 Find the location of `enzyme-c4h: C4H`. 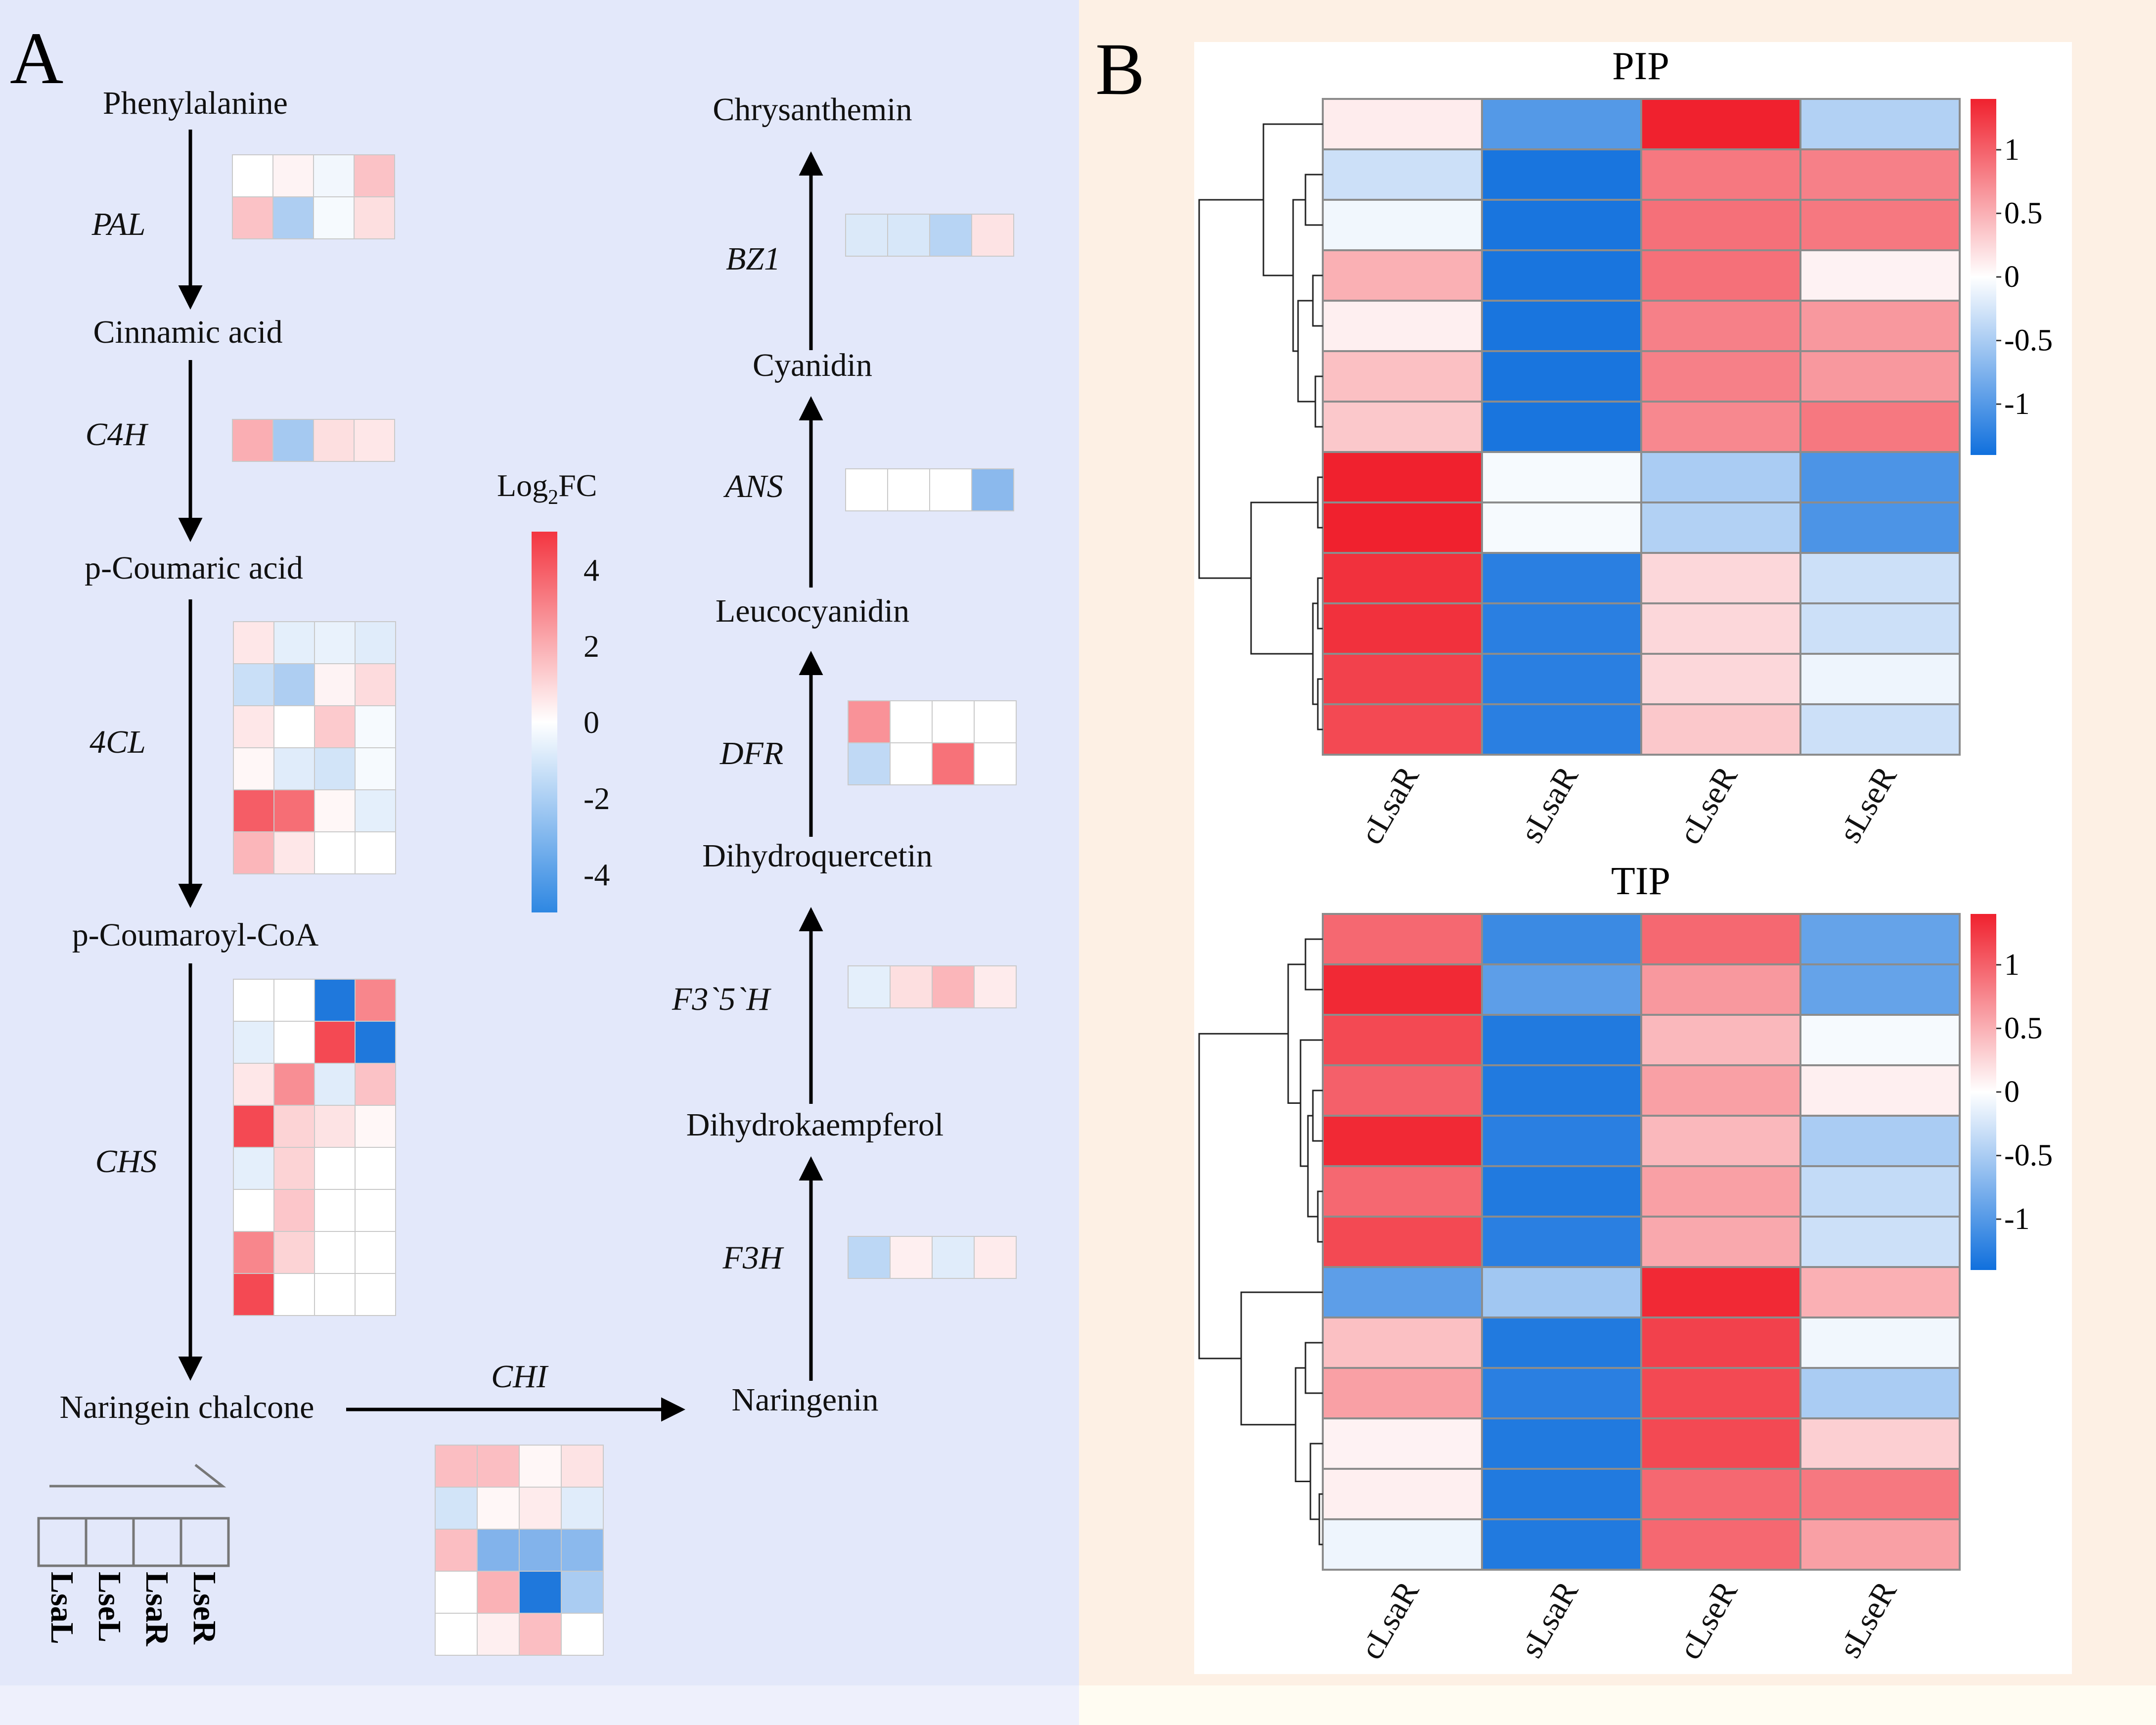

enzyme-c4h: C4H is located at coordinates (117, 434).